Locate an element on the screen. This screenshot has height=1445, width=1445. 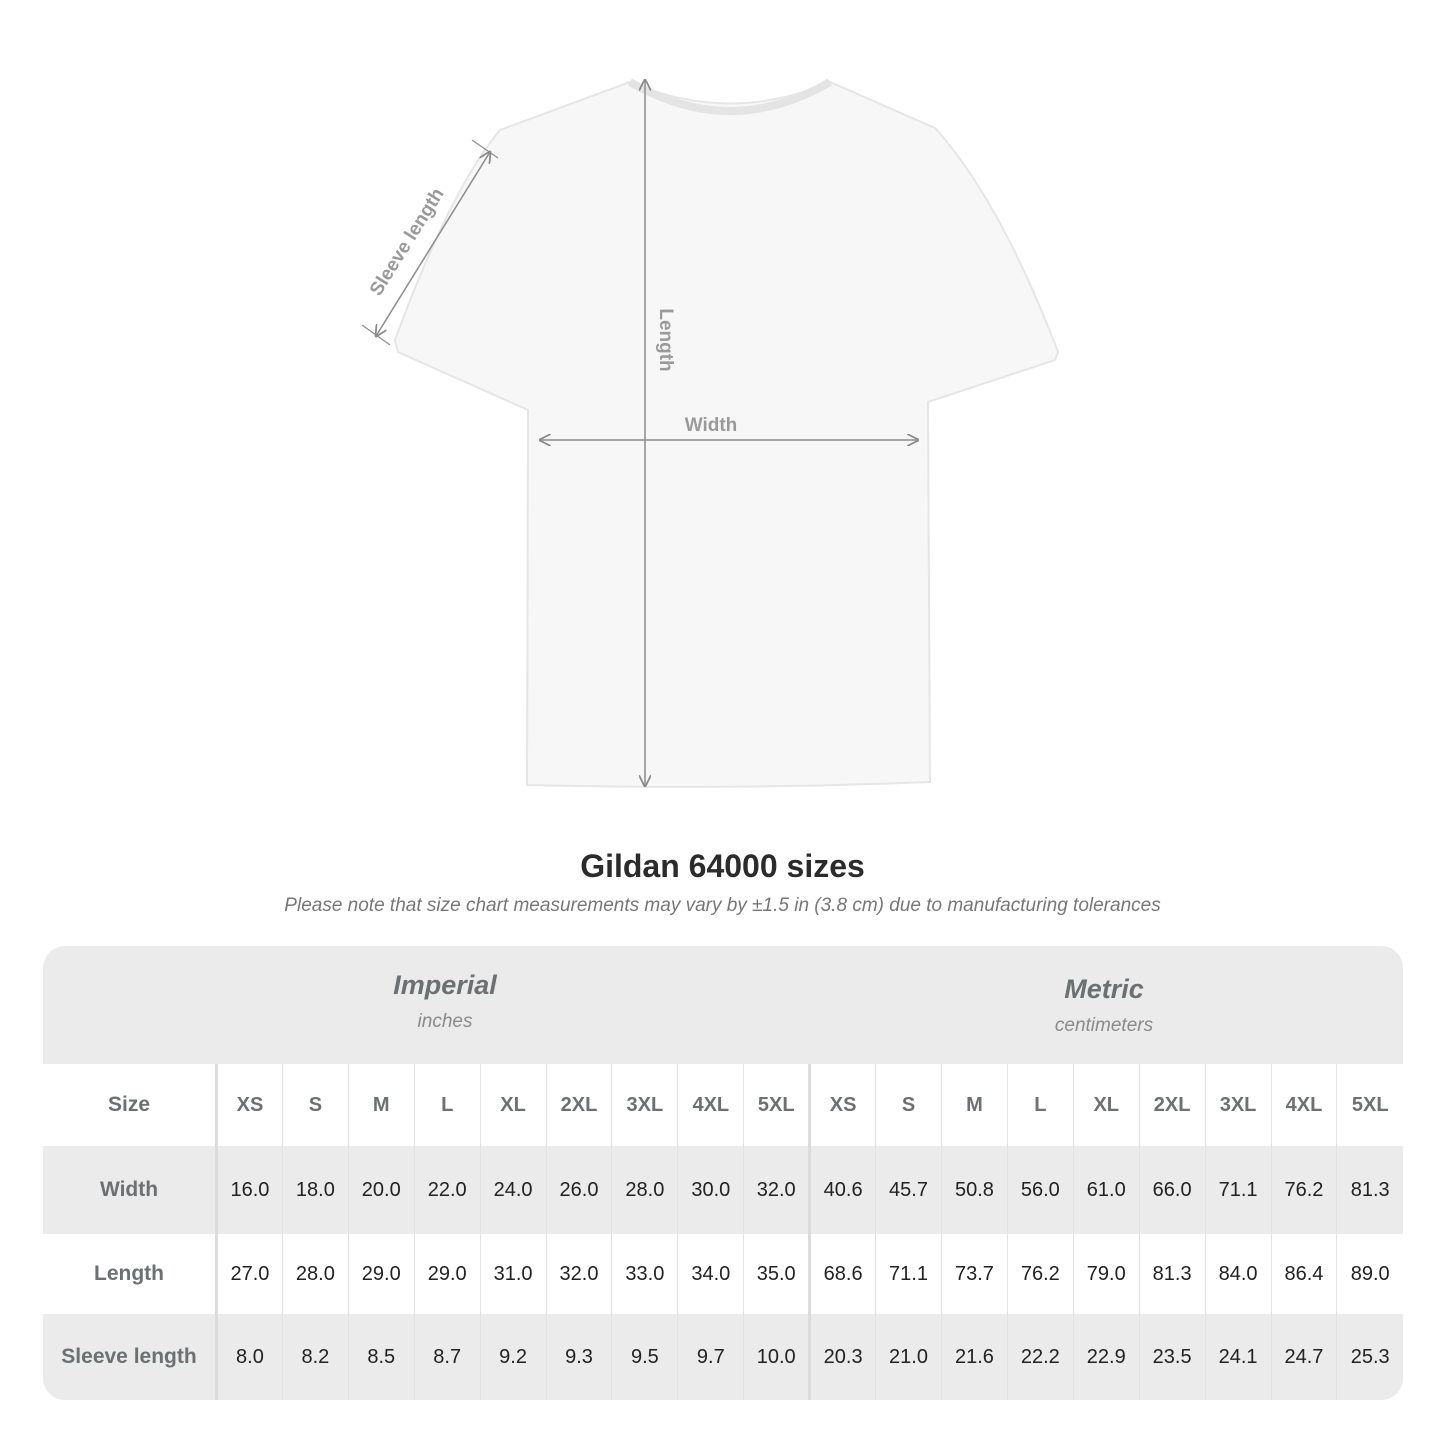
table-cell: 8.5 is located at coordinates (381, 1357).